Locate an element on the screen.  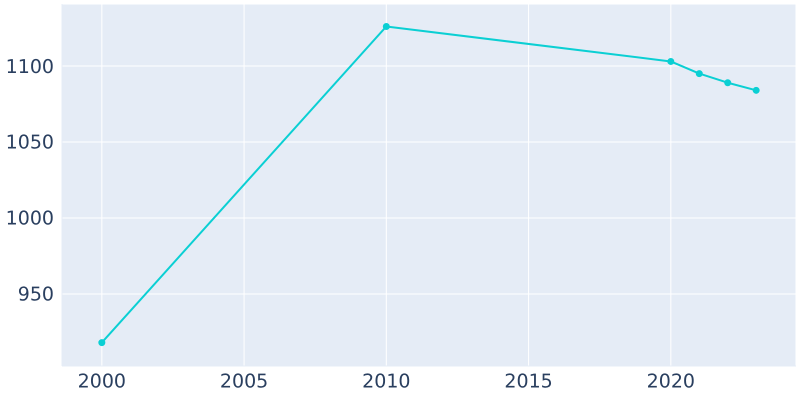
x-tick-label: 2010 is located at coordinates (386, 381).